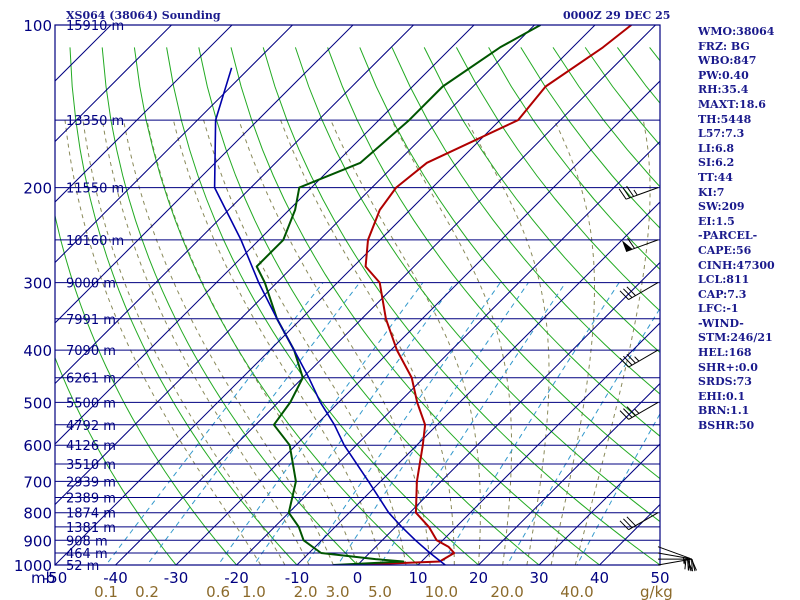 The image size is (800, 600). I want to click on station-title: XS064 (38064) Sounding, so click(143, 15).